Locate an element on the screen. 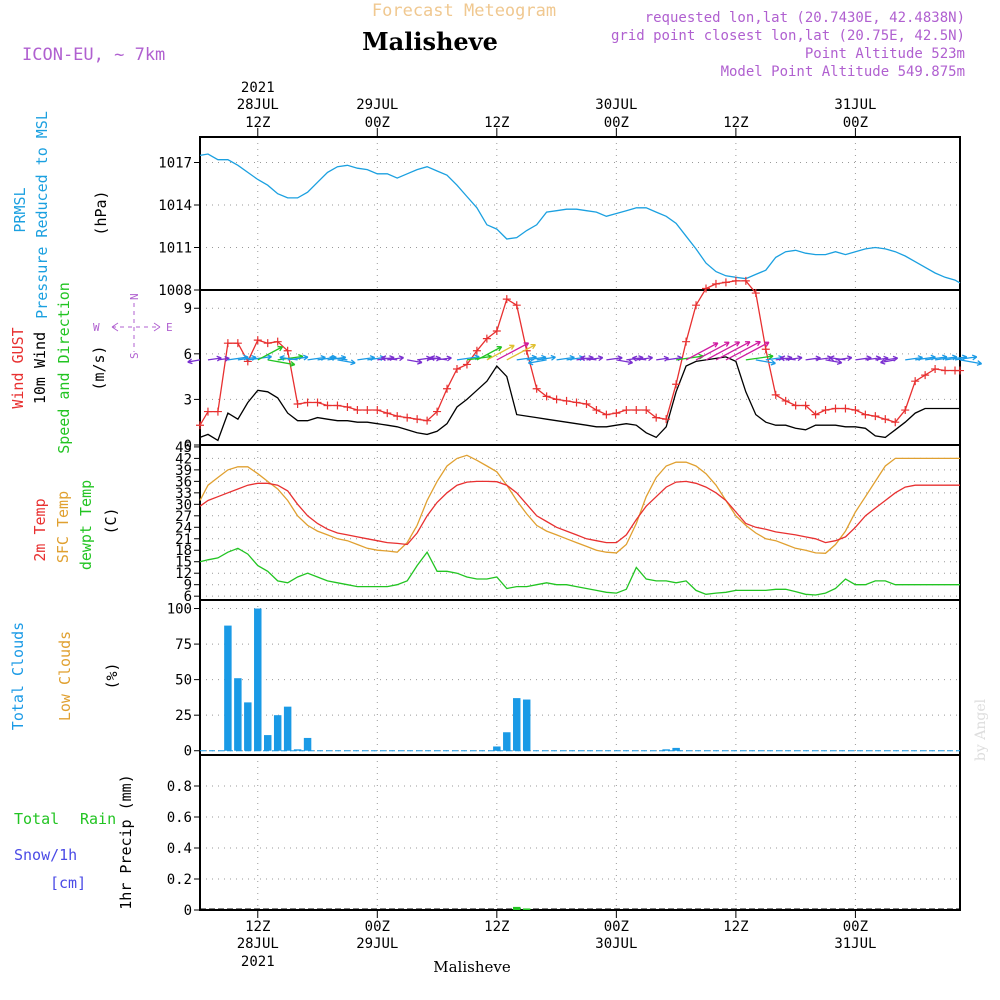  p3-unit: (C) is located at coordinates (111, 520).